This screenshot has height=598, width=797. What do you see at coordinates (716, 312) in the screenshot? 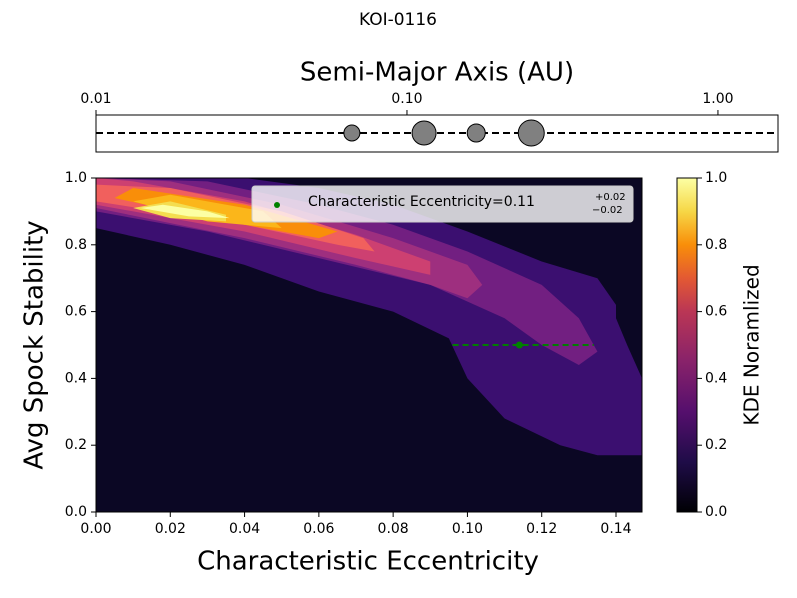
I see `colorbar-tick-label: 0.6` at bounding box center [716, 312].